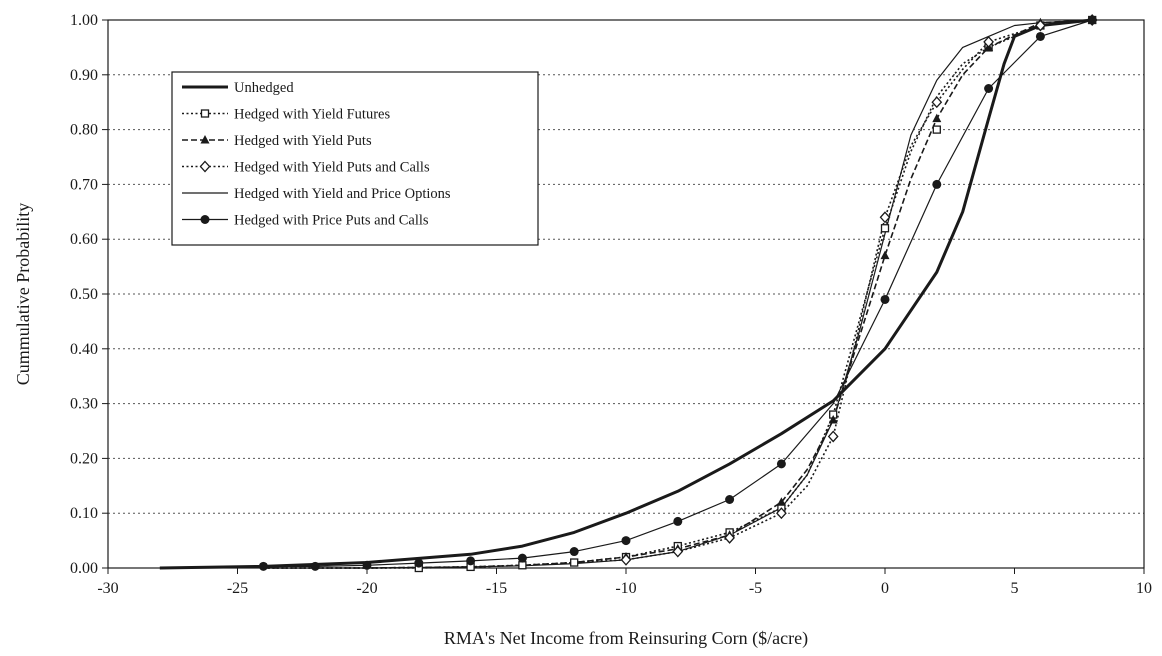 This screenshot has height=656, width=1162. What do you see at coordinates (107, 588) in the screenshot?
I see `x-tick-label: -30` at bounding box center [107, 588].